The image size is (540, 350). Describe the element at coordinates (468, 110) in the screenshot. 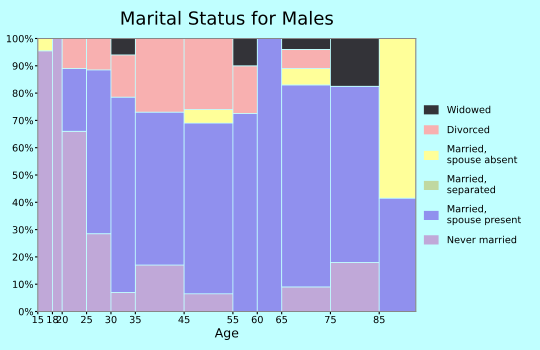

I see `legend-label: Widowed` at that location.